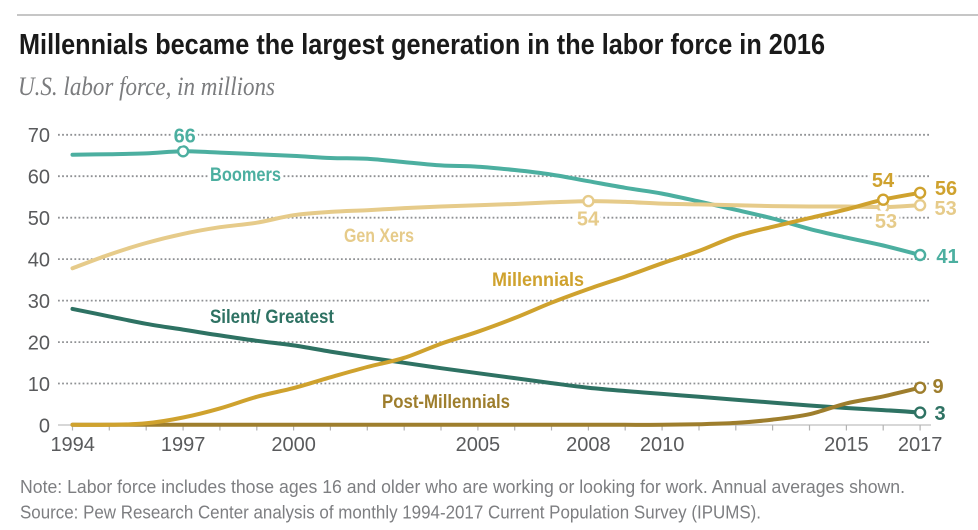  I want to click on svg-text: 2005, so click(478, 445).